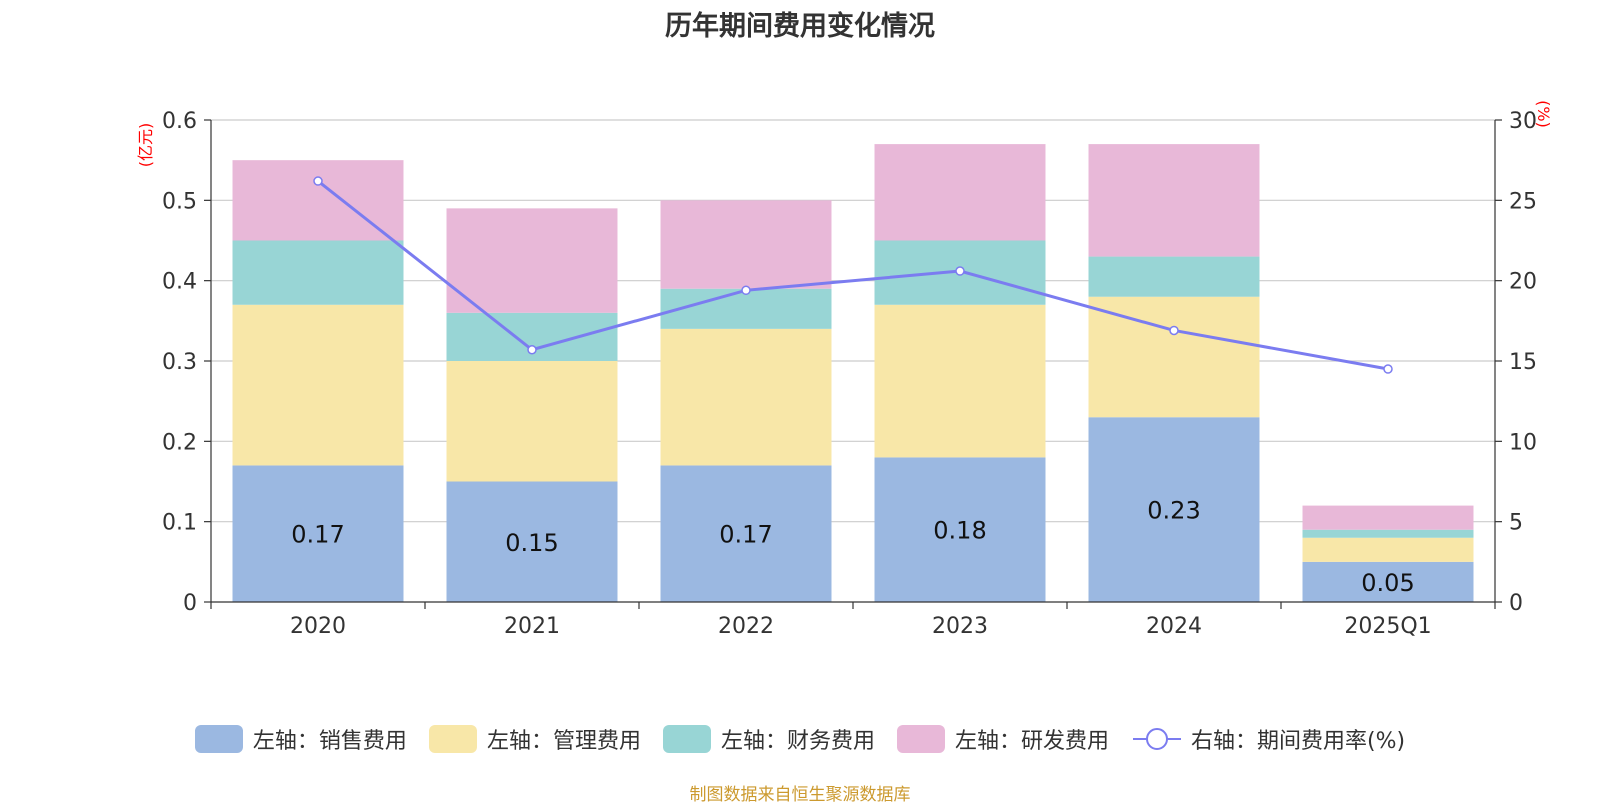 The height and width of the screenshot is (805, 1600). Describe the element at coordinates (179, 442) in the screenshot. I see `left-tick-label: 0.2` at that location.